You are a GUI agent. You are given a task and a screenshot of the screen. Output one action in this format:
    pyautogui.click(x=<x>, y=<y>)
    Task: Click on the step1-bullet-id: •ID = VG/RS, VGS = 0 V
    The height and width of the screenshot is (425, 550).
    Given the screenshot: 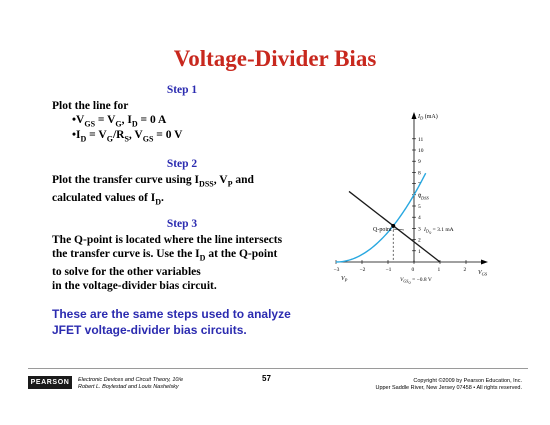 What is the action you would take?
    pyautogui.click(x=127, y=136)
    